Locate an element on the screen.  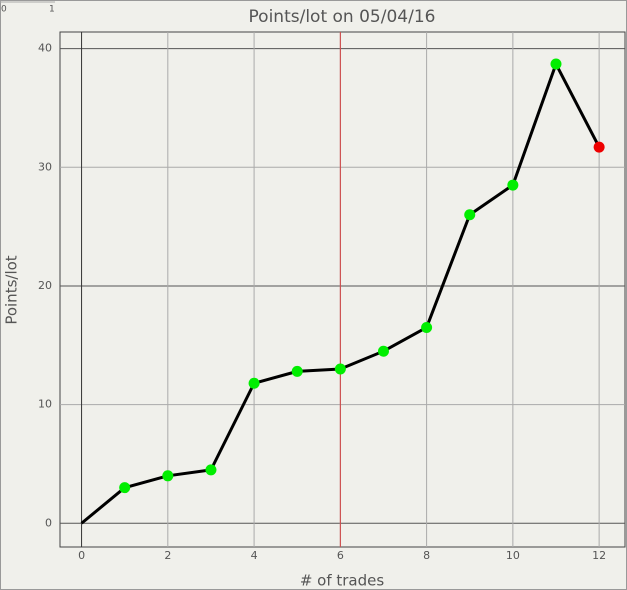
y-tick-label: 10 is located at coordinates (45, 404).